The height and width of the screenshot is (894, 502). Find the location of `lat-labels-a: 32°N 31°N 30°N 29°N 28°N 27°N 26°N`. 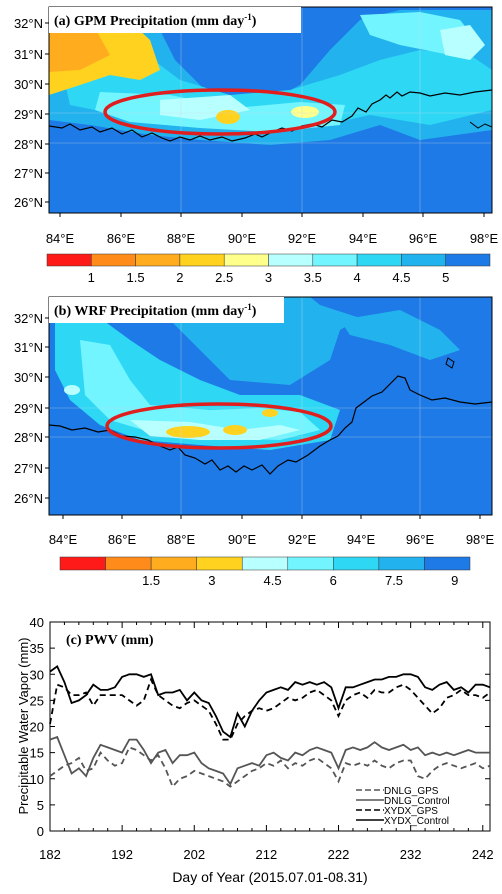

lat-labels-a: 32°N 31°N 30°N 29°N 28°N 27°N 26°N is located at coordinates (31, 113).